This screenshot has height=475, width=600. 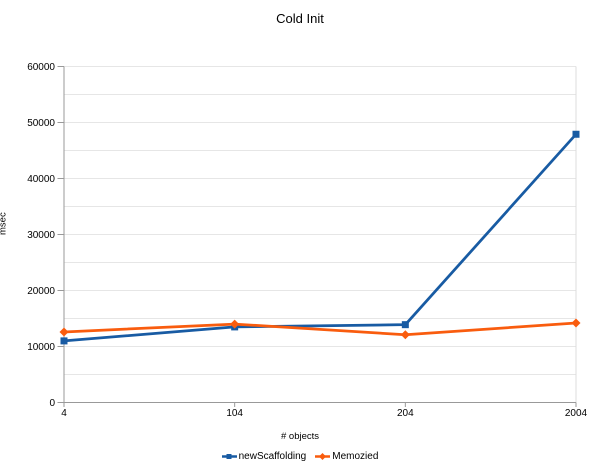 What do you see at coordinates (576, 413) in the screenshot?
I see `x-tick-label: 2004` at bounding box center [576, 413].